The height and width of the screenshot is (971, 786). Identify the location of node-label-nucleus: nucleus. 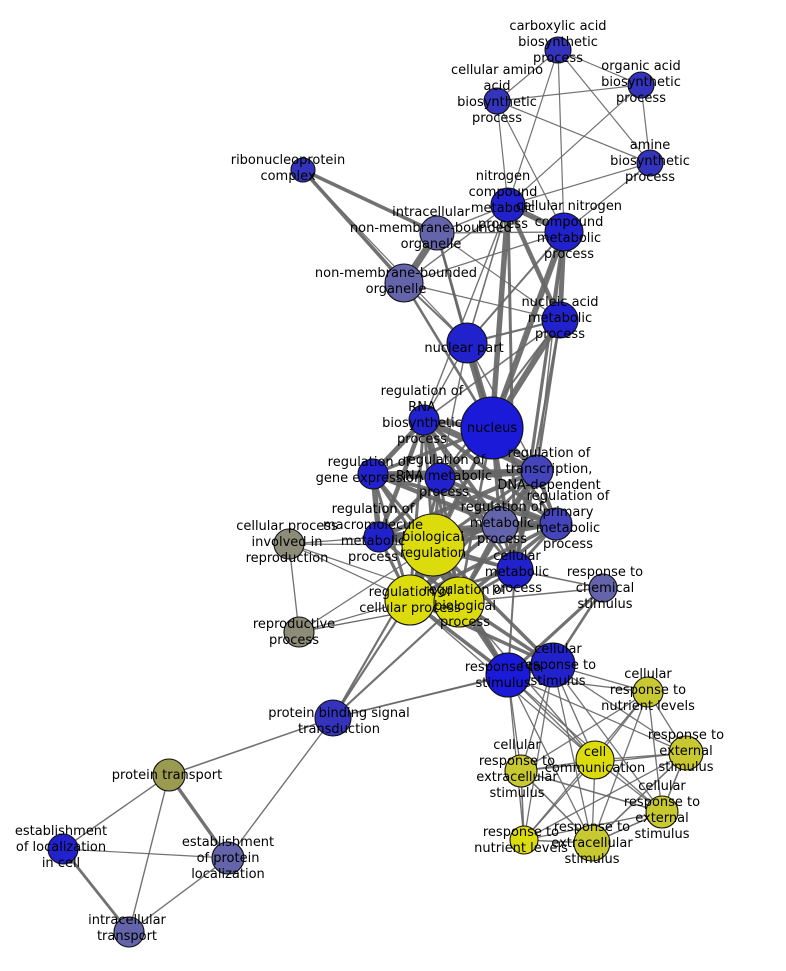
(492, 428).